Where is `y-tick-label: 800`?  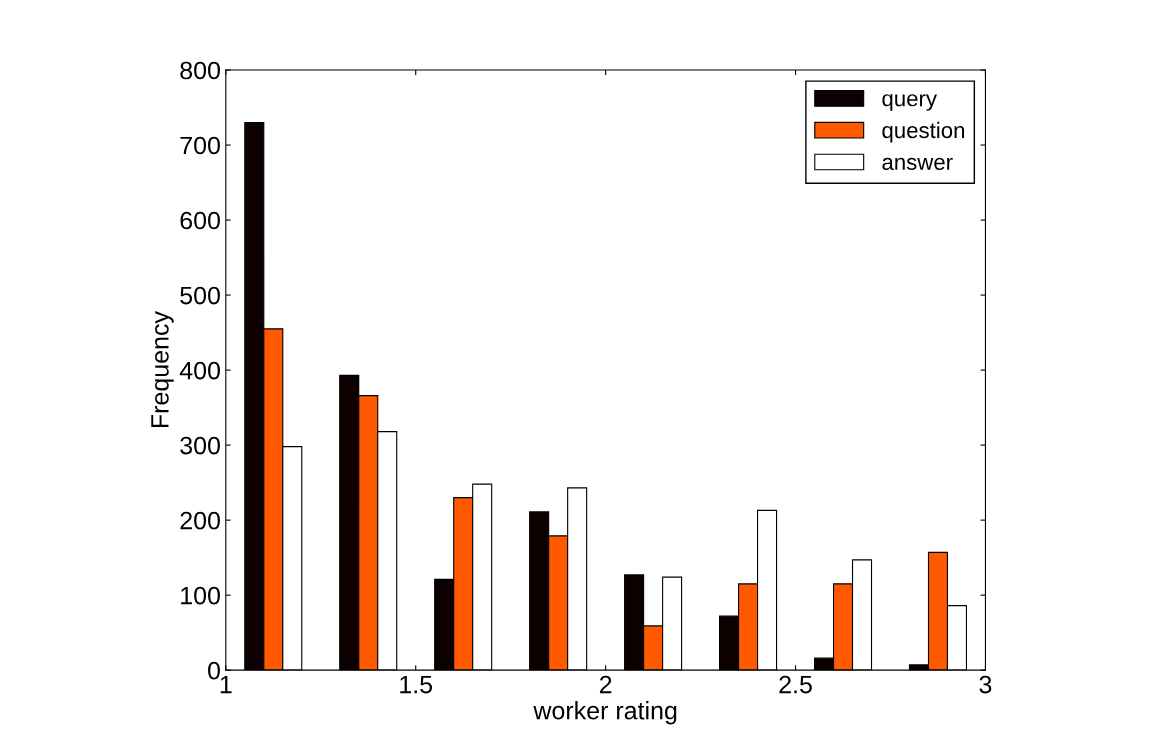
y-tick-label: 800 is located at coordinates (200, 70).